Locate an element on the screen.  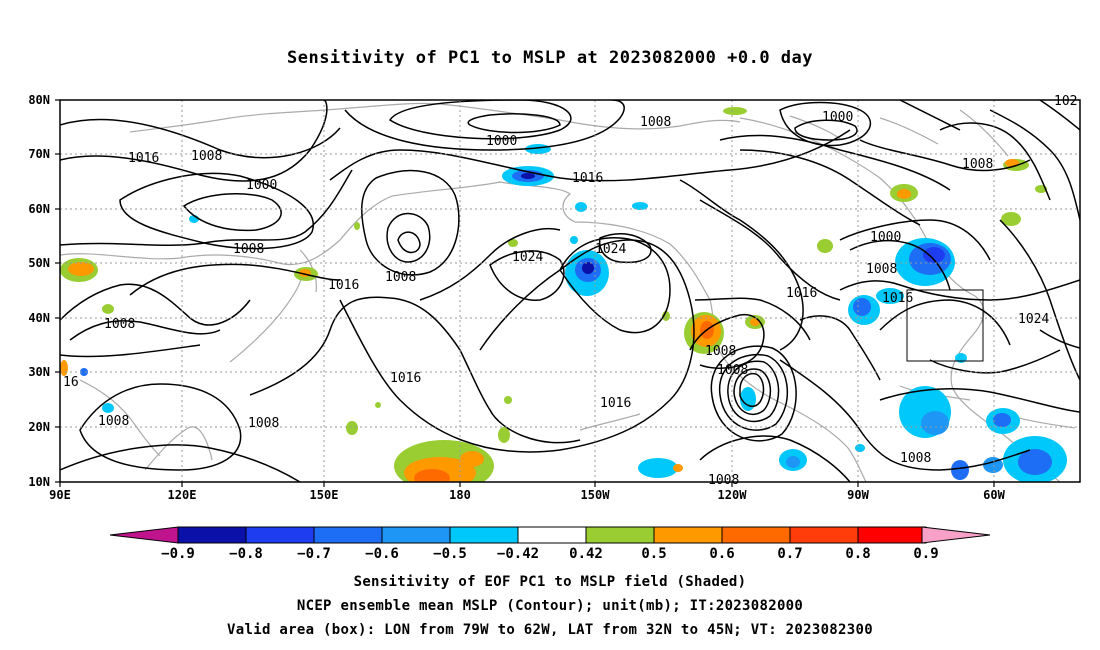
lon-axis: 90E 120E 150E 180 150W 120W 90W 60W is located at coordinates (527, 495).